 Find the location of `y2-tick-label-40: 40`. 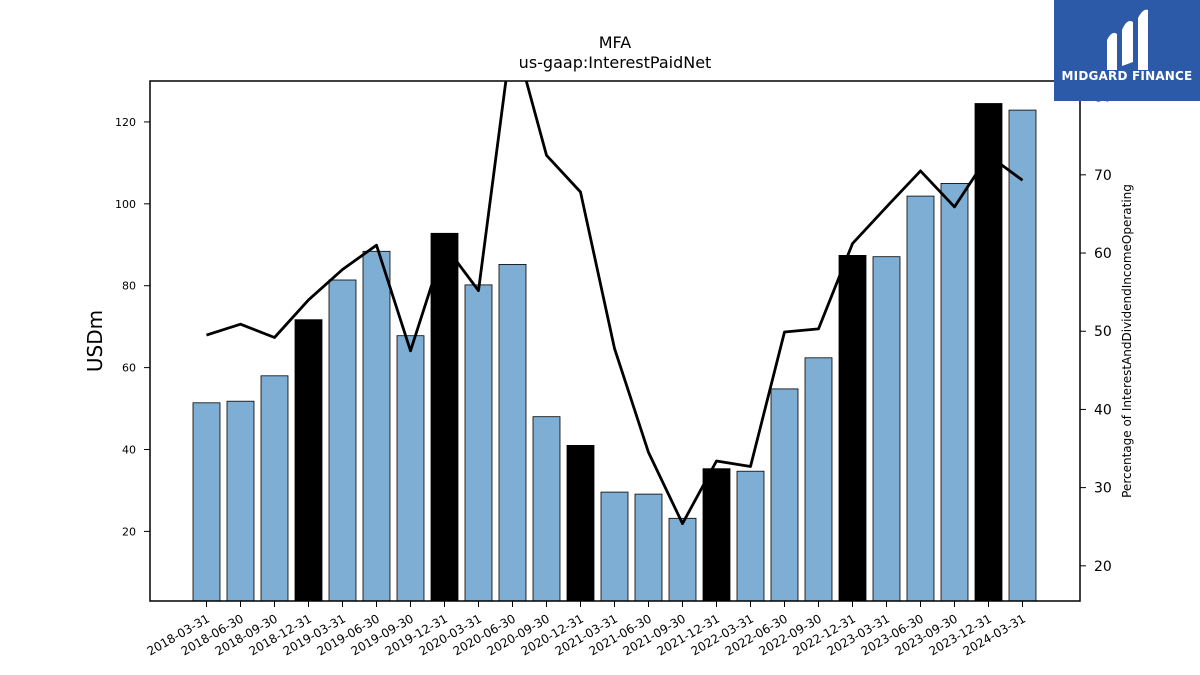

y2-tick-label-40: 40 is located at coordinates (1103, 410).